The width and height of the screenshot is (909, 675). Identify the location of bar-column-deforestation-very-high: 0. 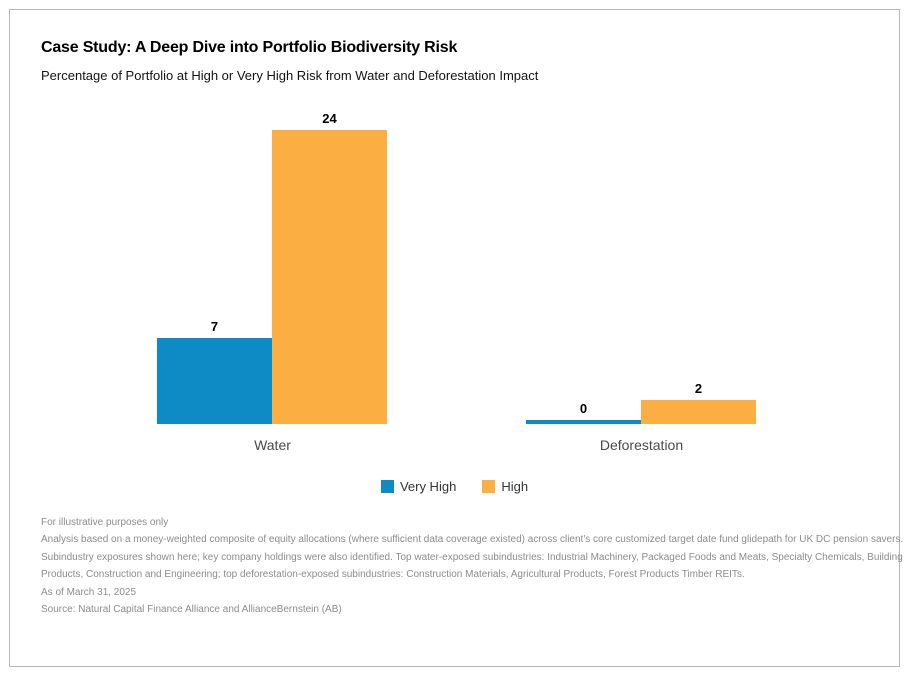
(583, 412).